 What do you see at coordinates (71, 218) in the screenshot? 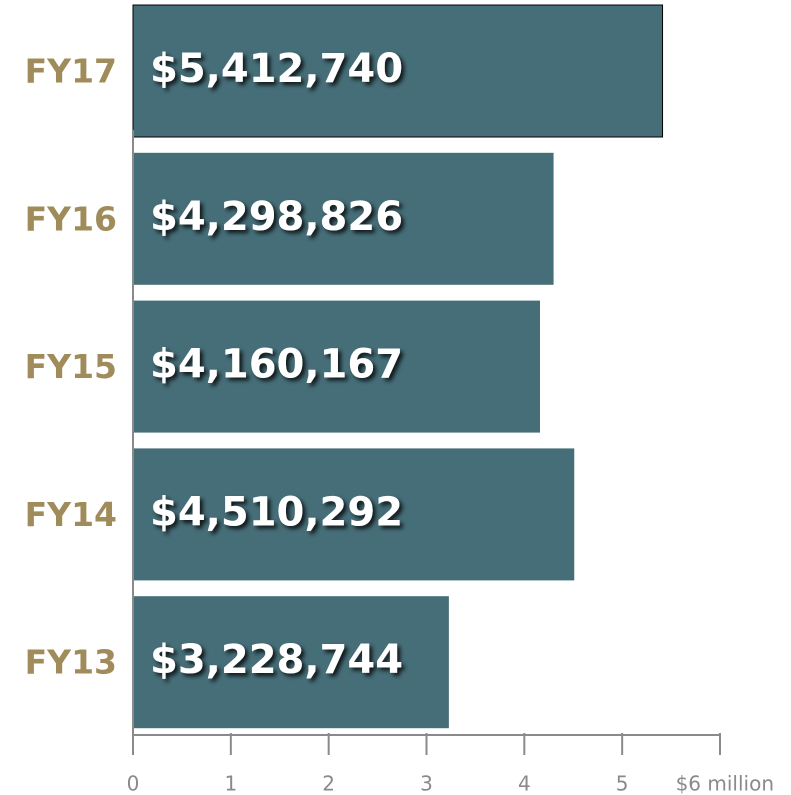
I see `category-label: FY16` at bounding box center [71, 218].